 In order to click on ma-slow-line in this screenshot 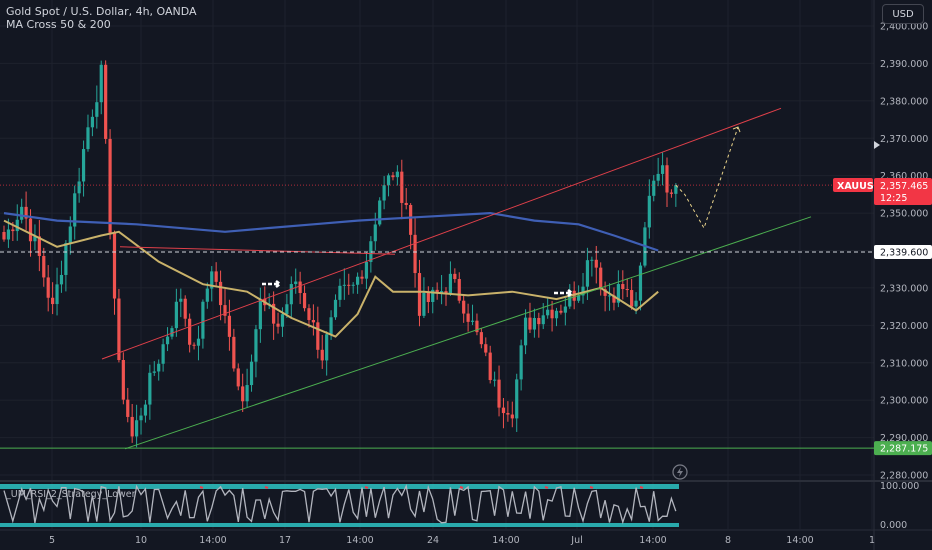, I will do `click(331, 231)`.